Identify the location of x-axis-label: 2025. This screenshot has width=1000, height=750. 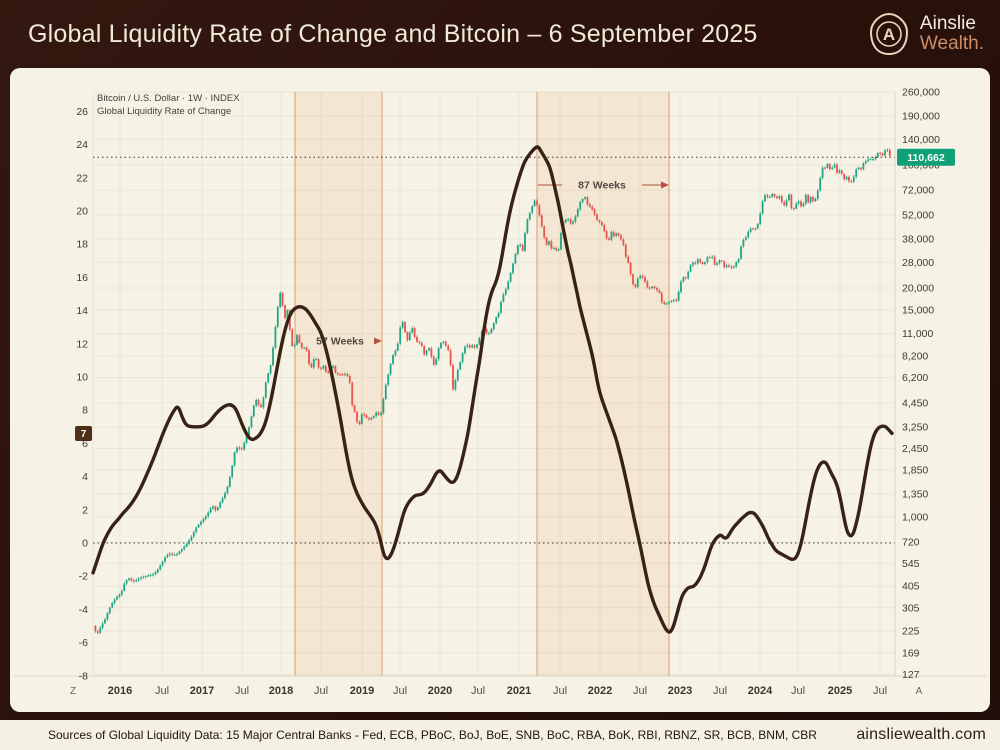
(840, 691).